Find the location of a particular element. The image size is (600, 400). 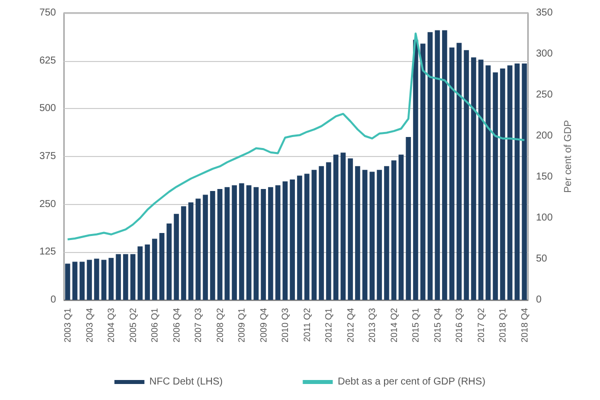

y2-tick-label: 50 is located at coordinates (542, 259).